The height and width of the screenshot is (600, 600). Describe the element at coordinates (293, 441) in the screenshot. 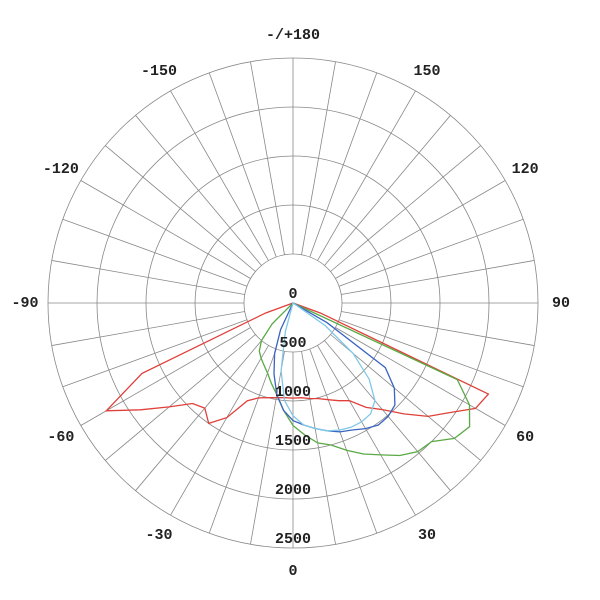

I see `r-tick-label: 1500` at that location.